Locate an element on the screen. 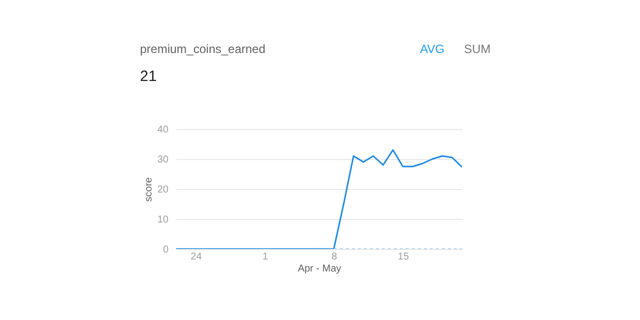 The height and width of the screenshot is (320, 640). x-tick-label: 15 is located at coordinates (404, 257).